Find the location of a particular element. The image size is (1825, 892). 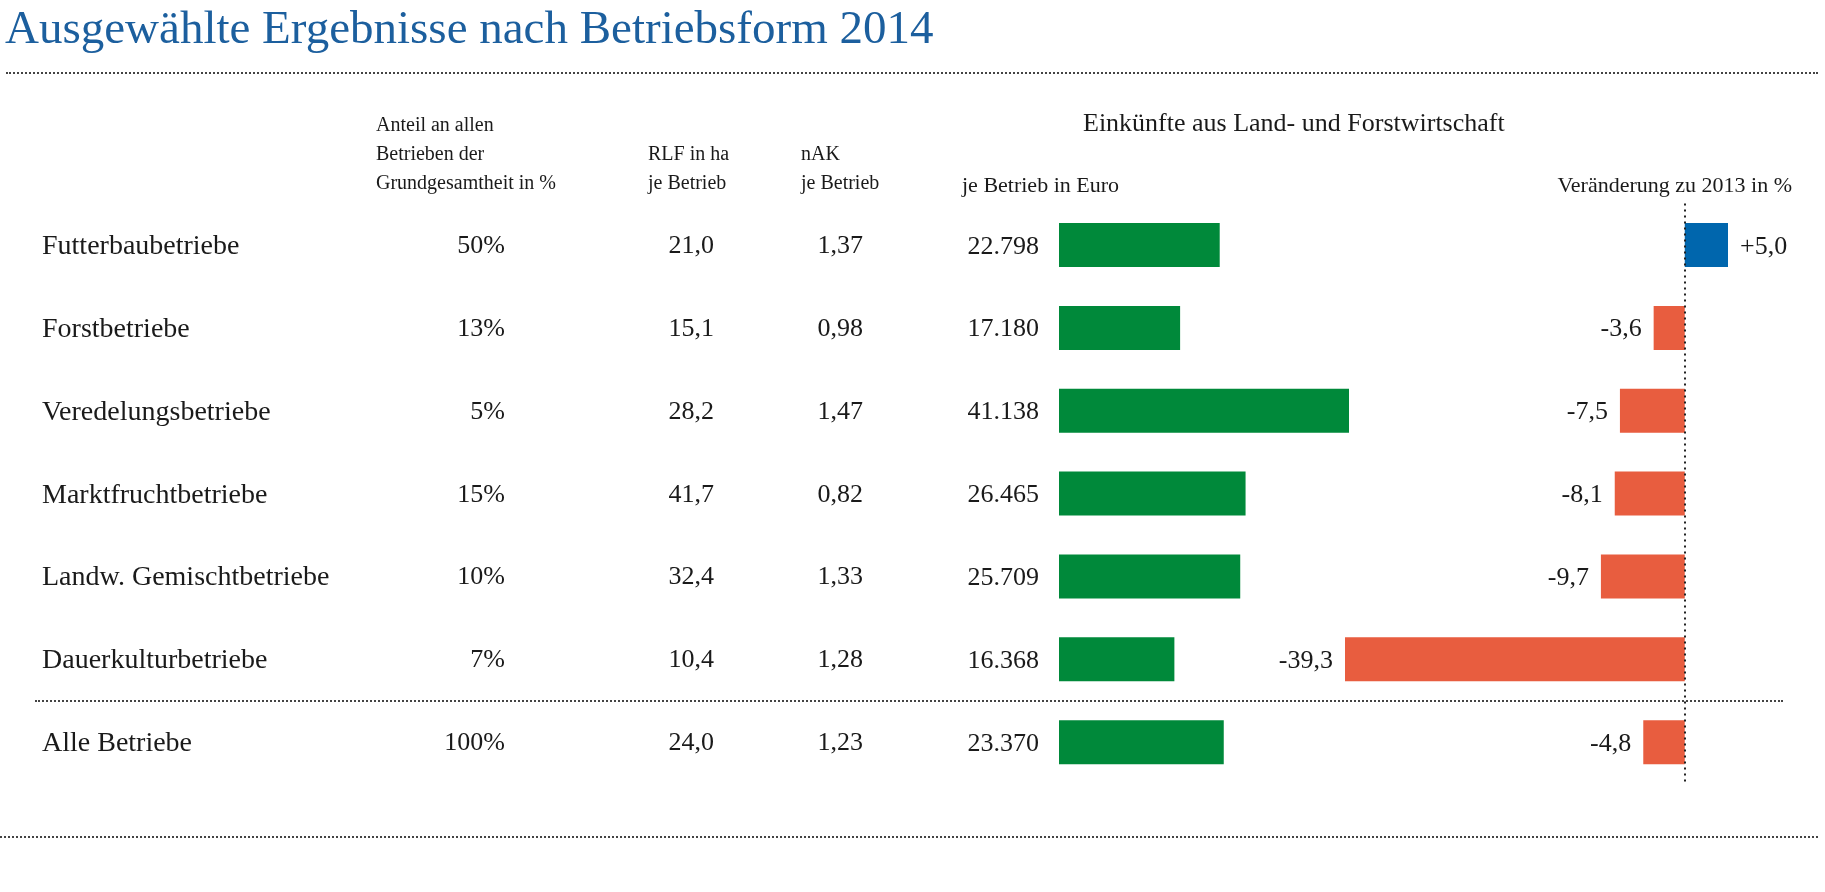

data-label: -8,1 is located at coordinates (1582, 494).